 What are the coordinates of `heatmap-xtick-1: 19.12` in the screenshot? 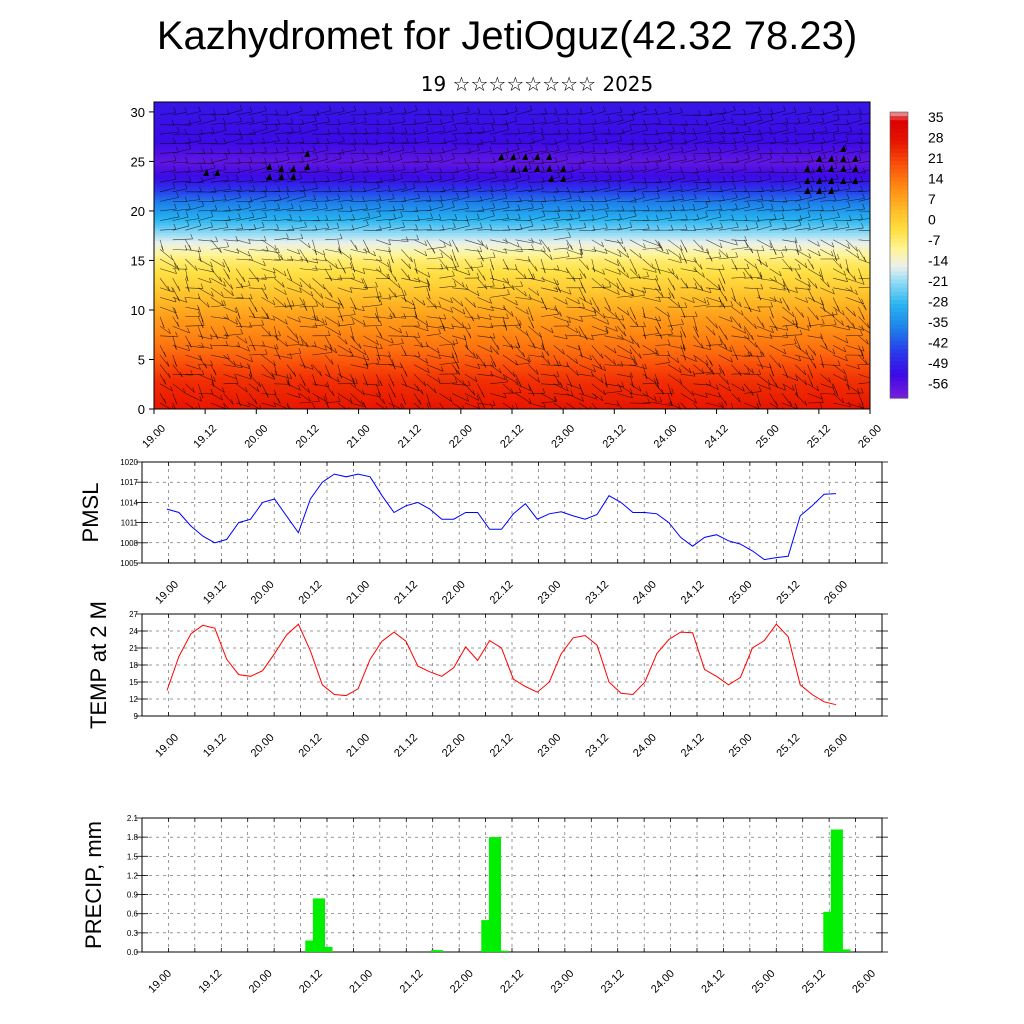 It's located at (205, 437).